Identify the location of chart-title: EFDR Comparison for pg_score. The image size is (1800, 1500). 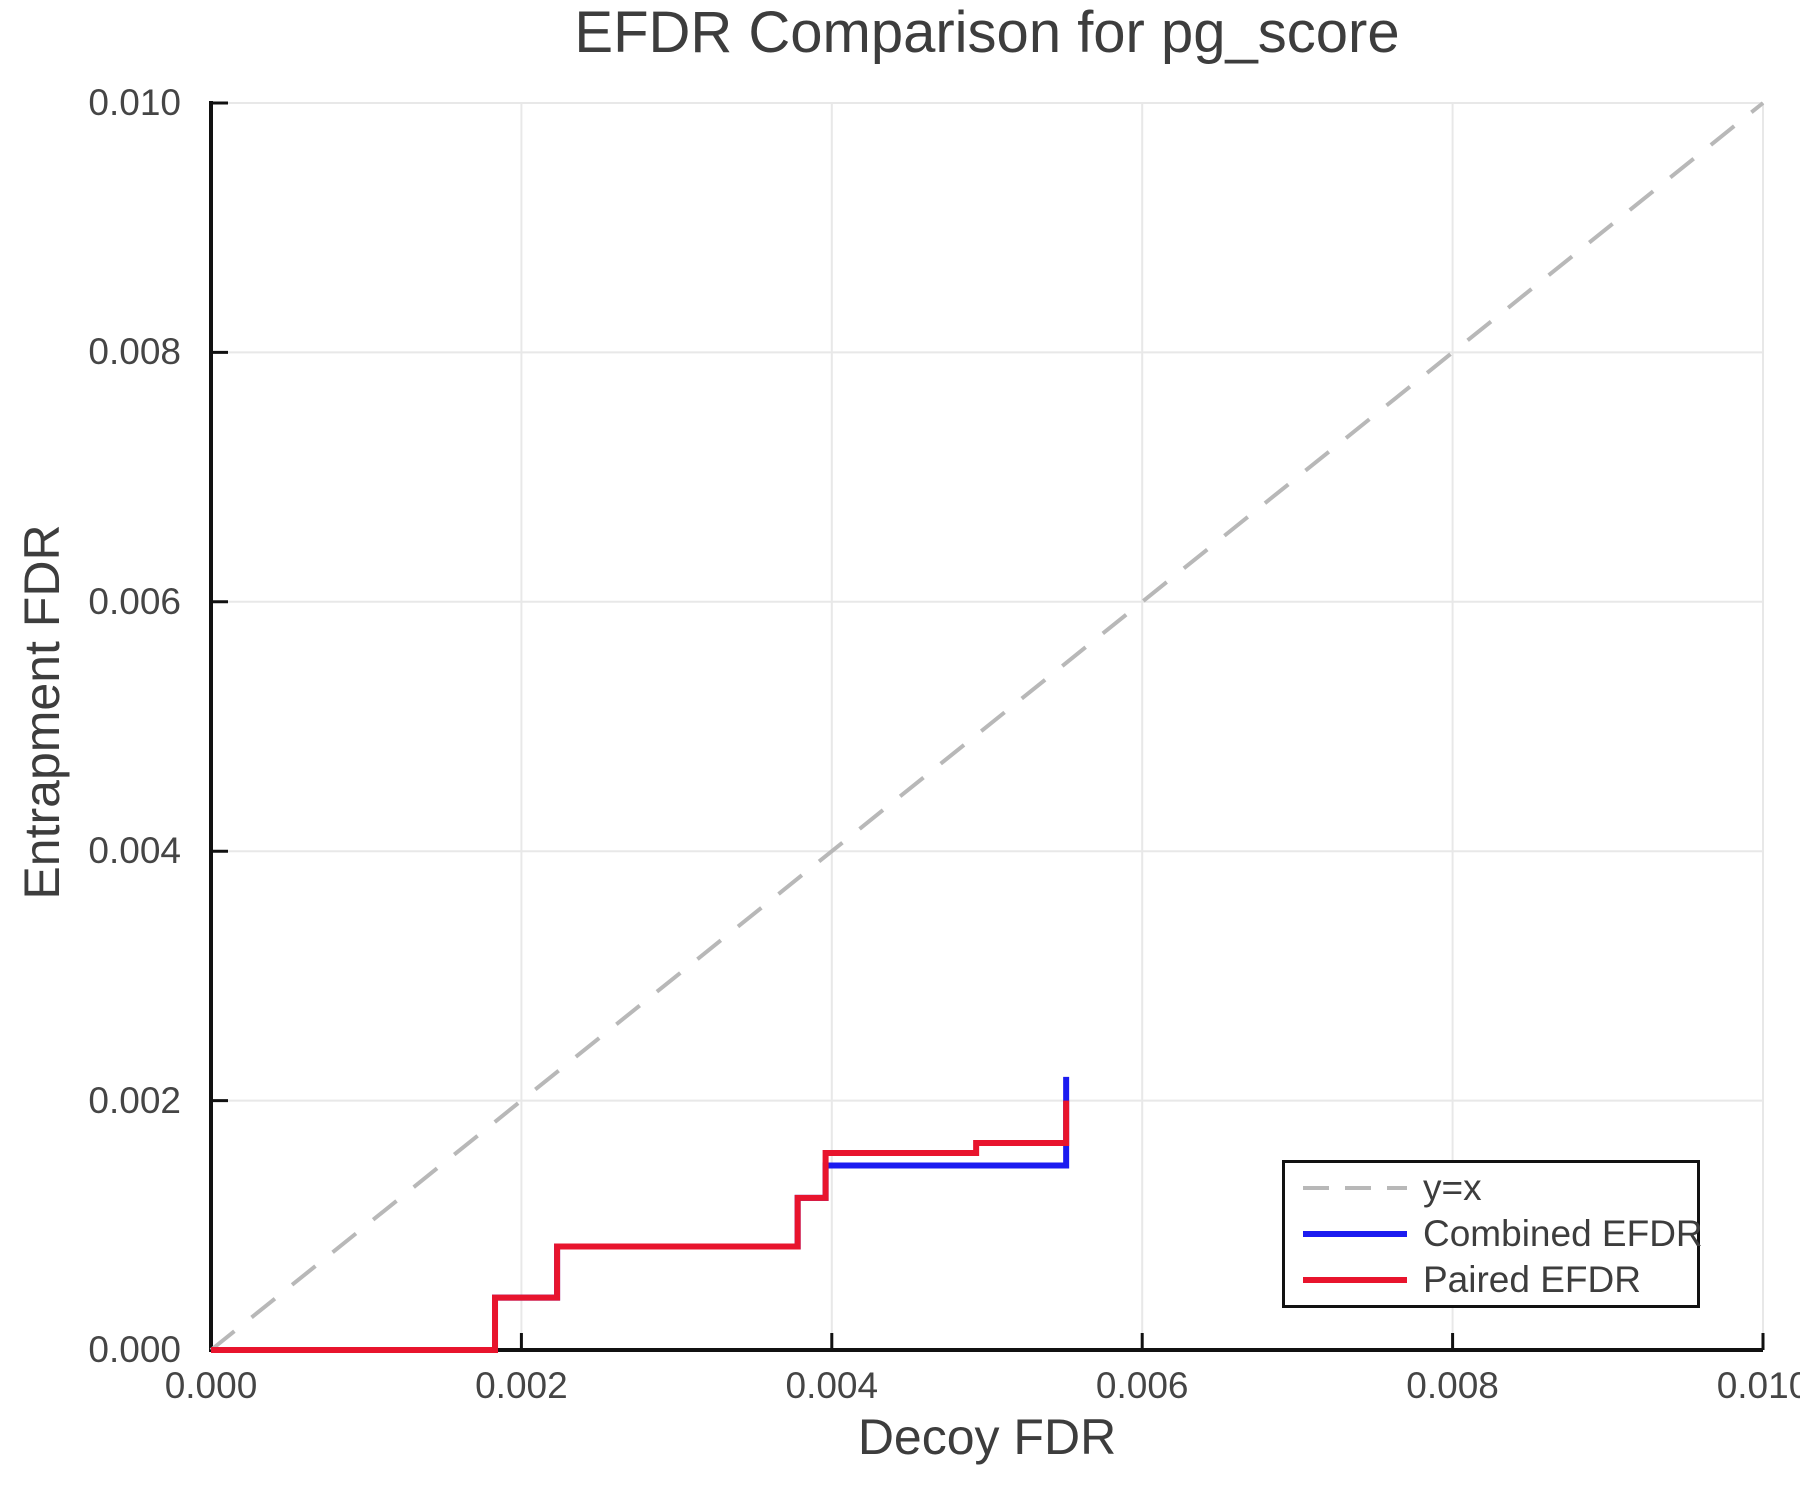
(987, 32).